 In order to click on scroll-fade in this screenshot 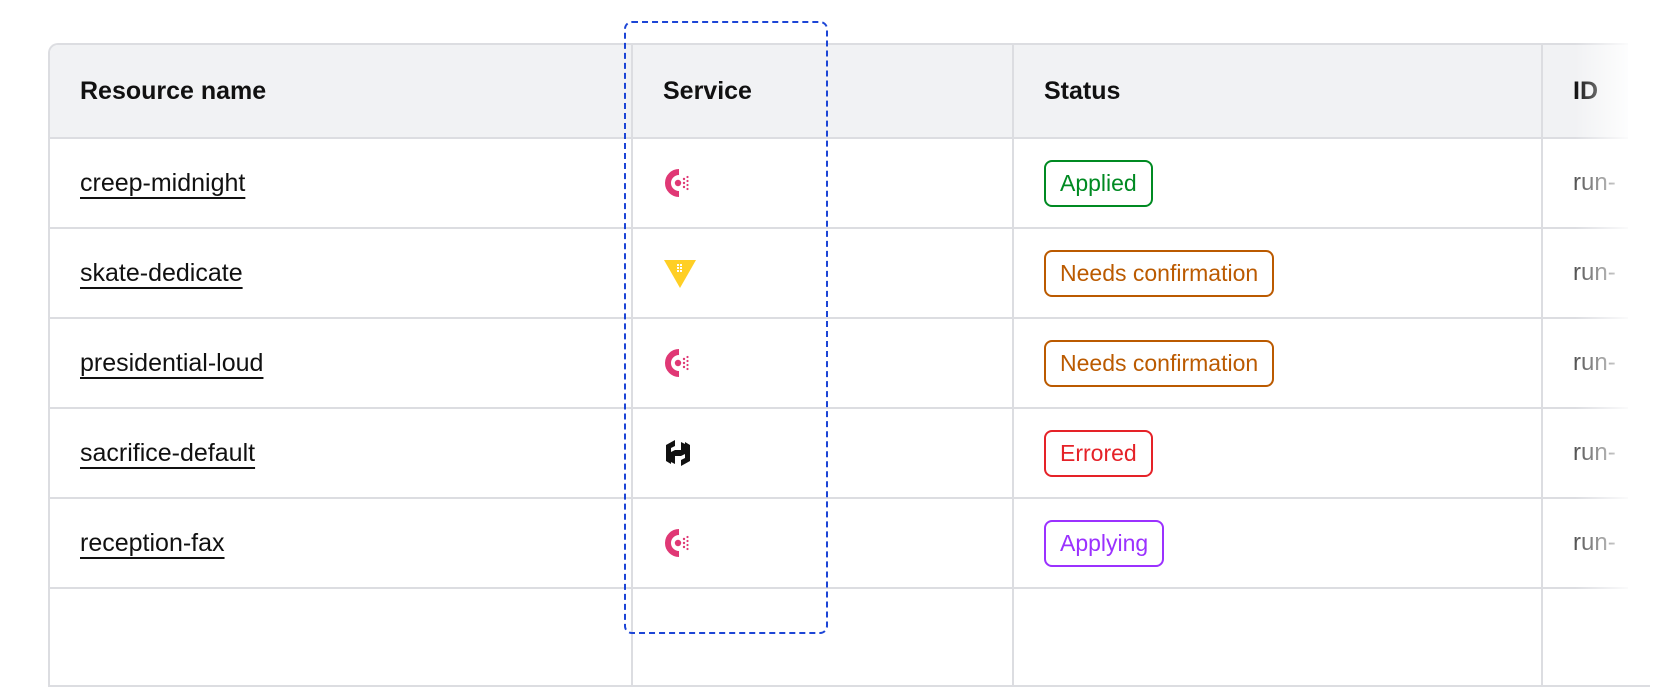, I will do `click(1605, 353)`.